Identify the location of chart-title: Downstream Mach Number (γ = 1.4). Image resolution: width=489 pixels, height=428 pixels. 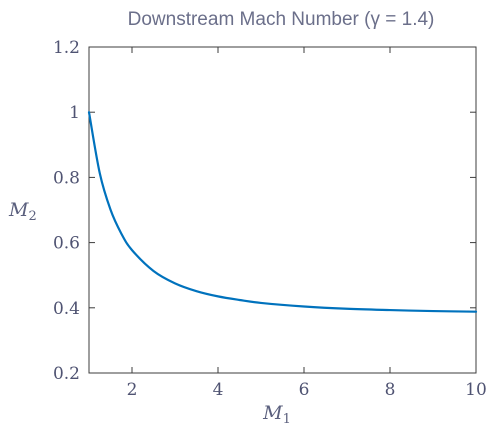
(281, 19).